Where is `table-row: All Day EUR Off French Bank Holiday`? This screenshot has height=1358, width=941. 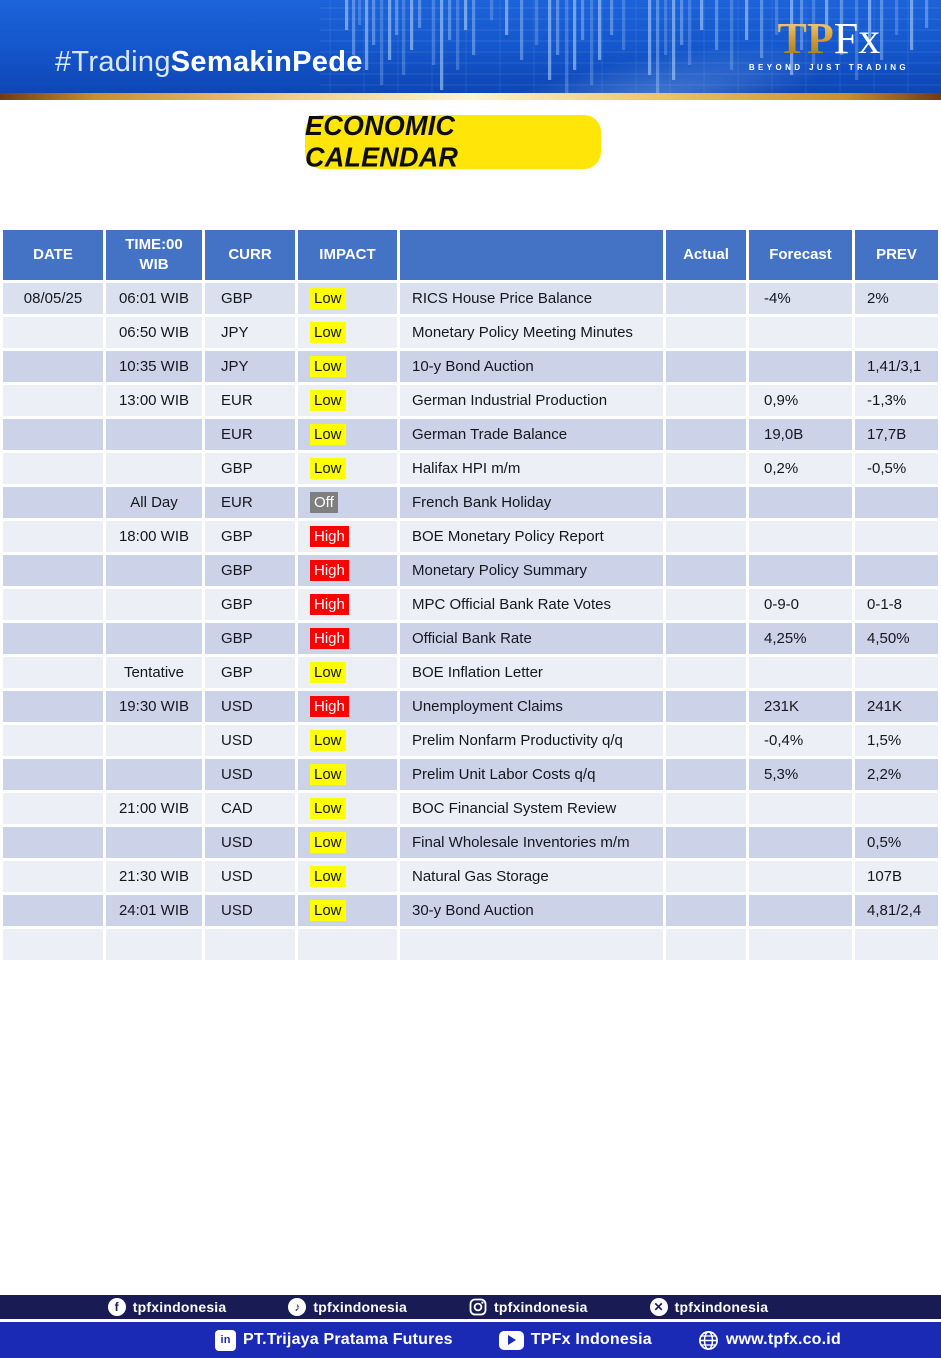 table-row: All Day EUR Off French Bank Holiday is located at coordinates (470, 502).